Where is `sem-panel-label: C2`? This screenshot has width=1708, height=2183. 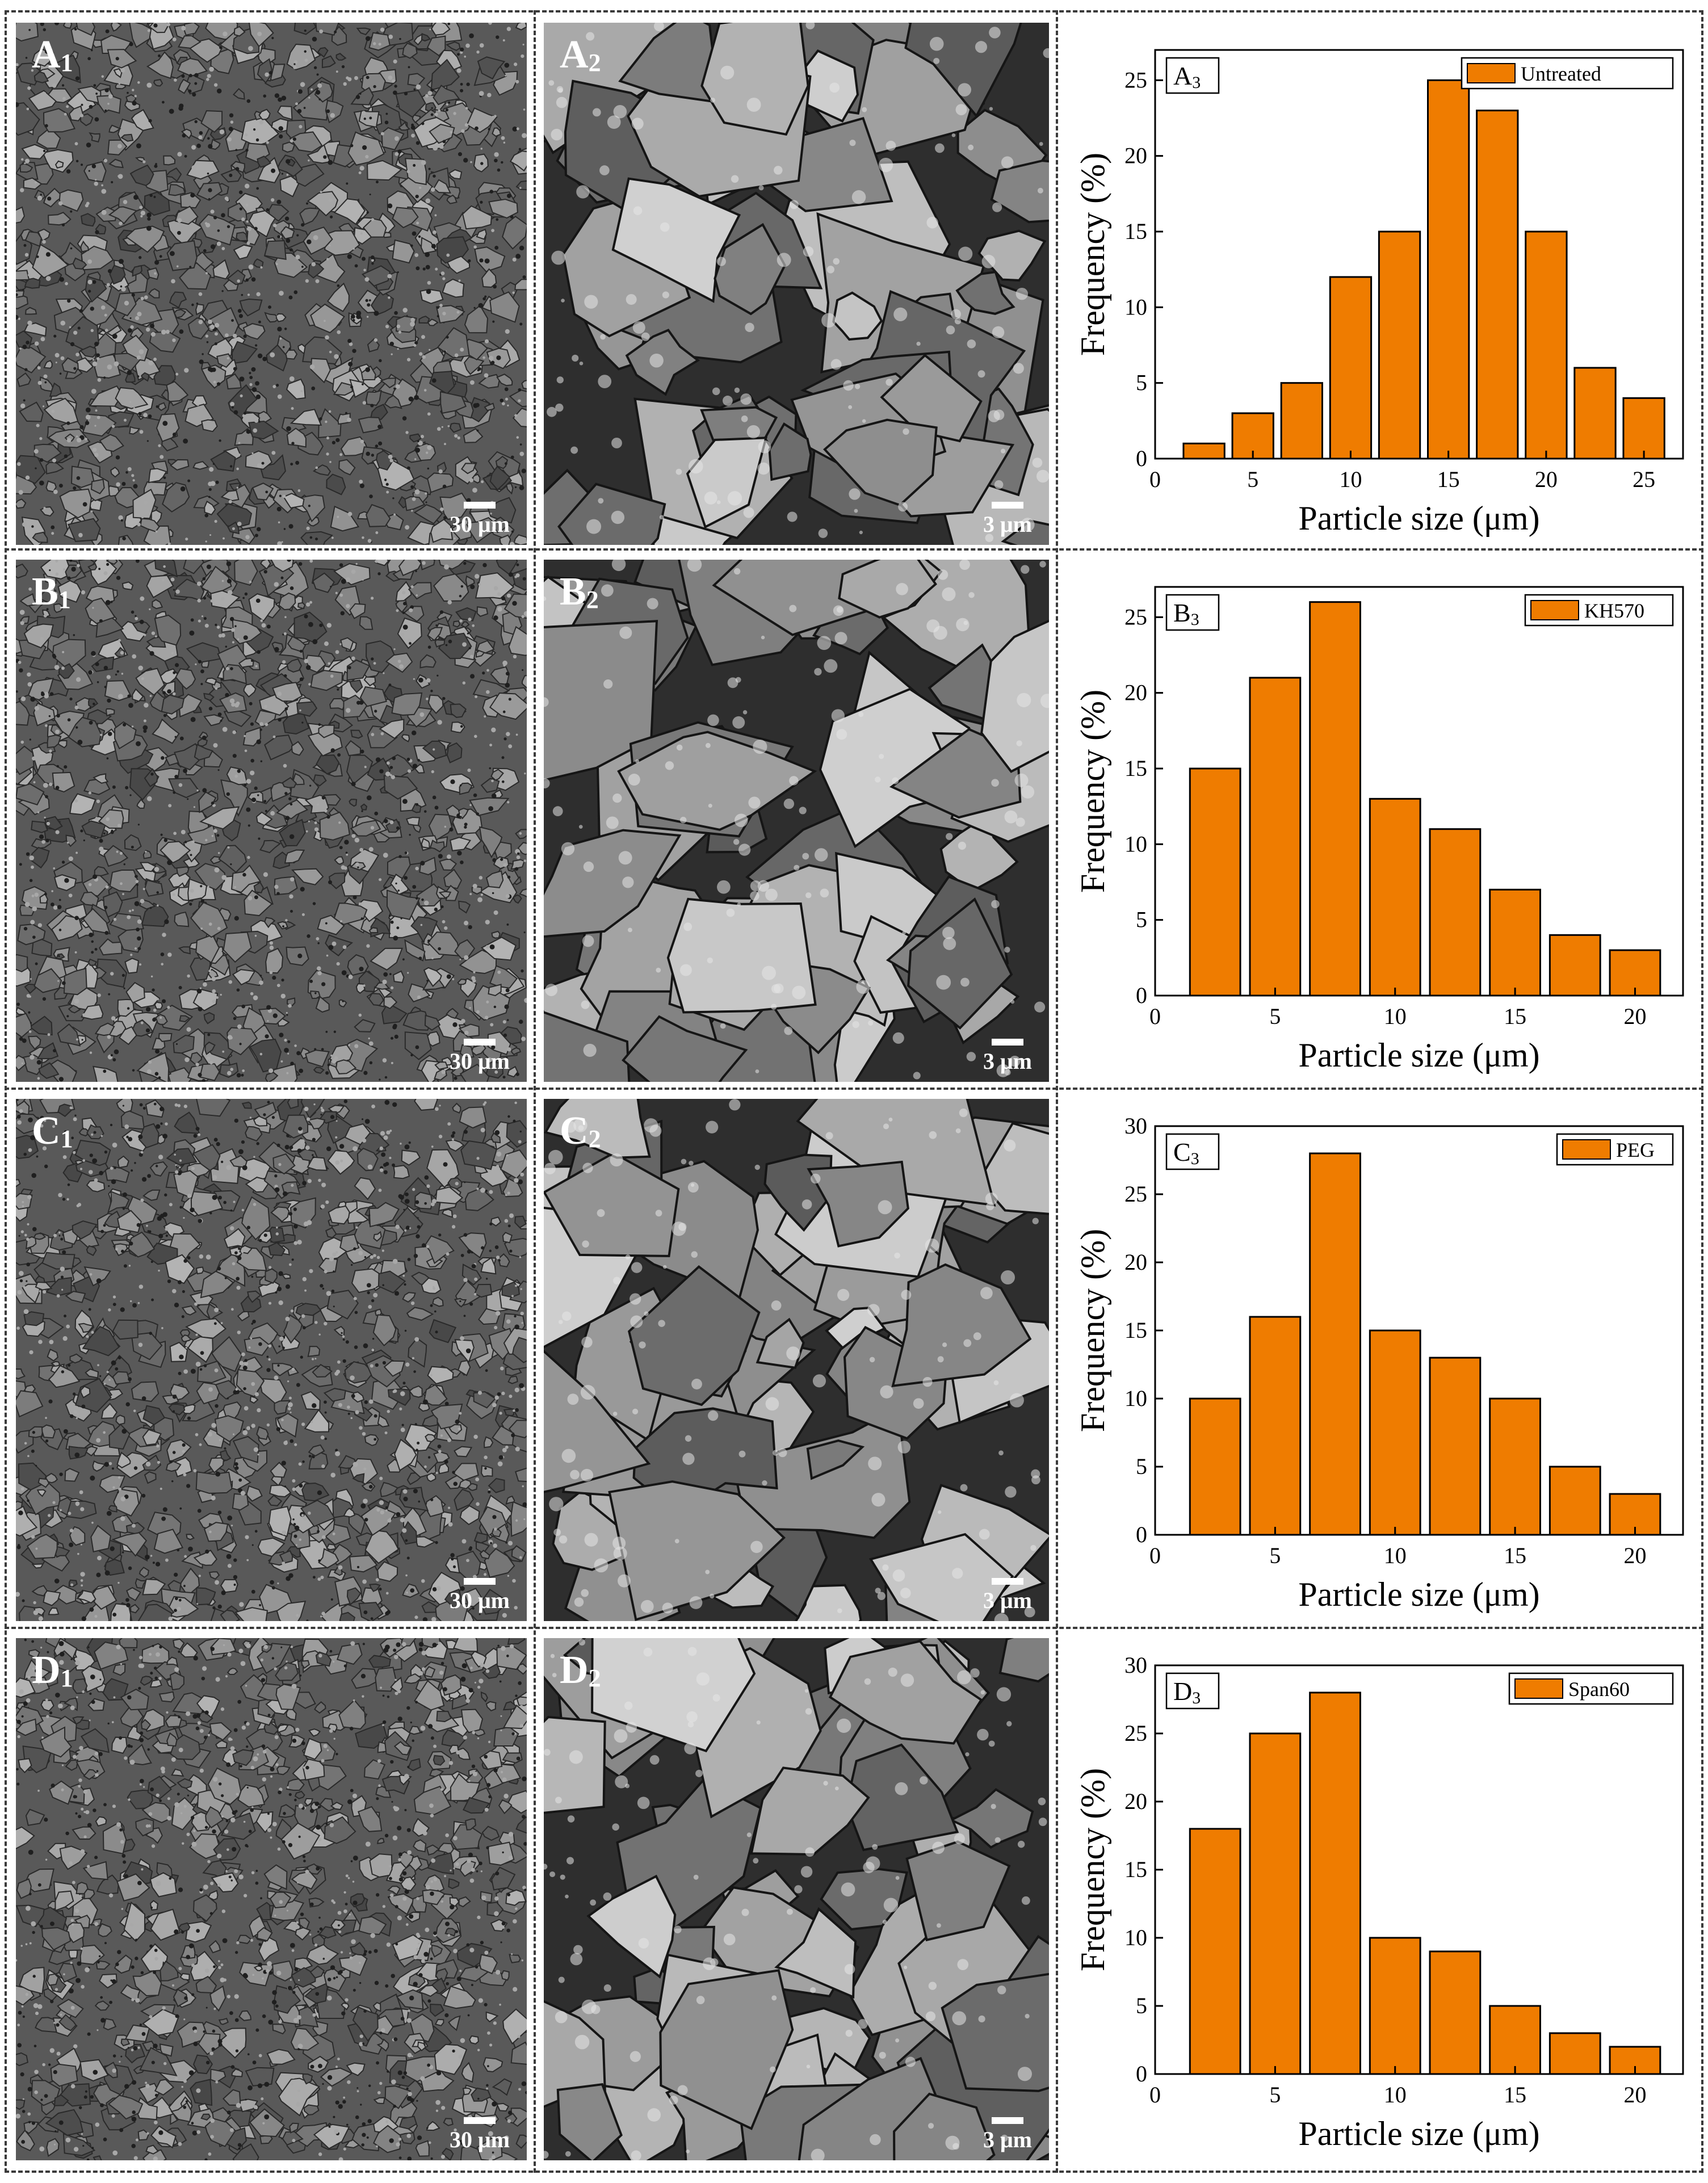 sem-panel-label: C2 is located at coordinates (580, 1131).